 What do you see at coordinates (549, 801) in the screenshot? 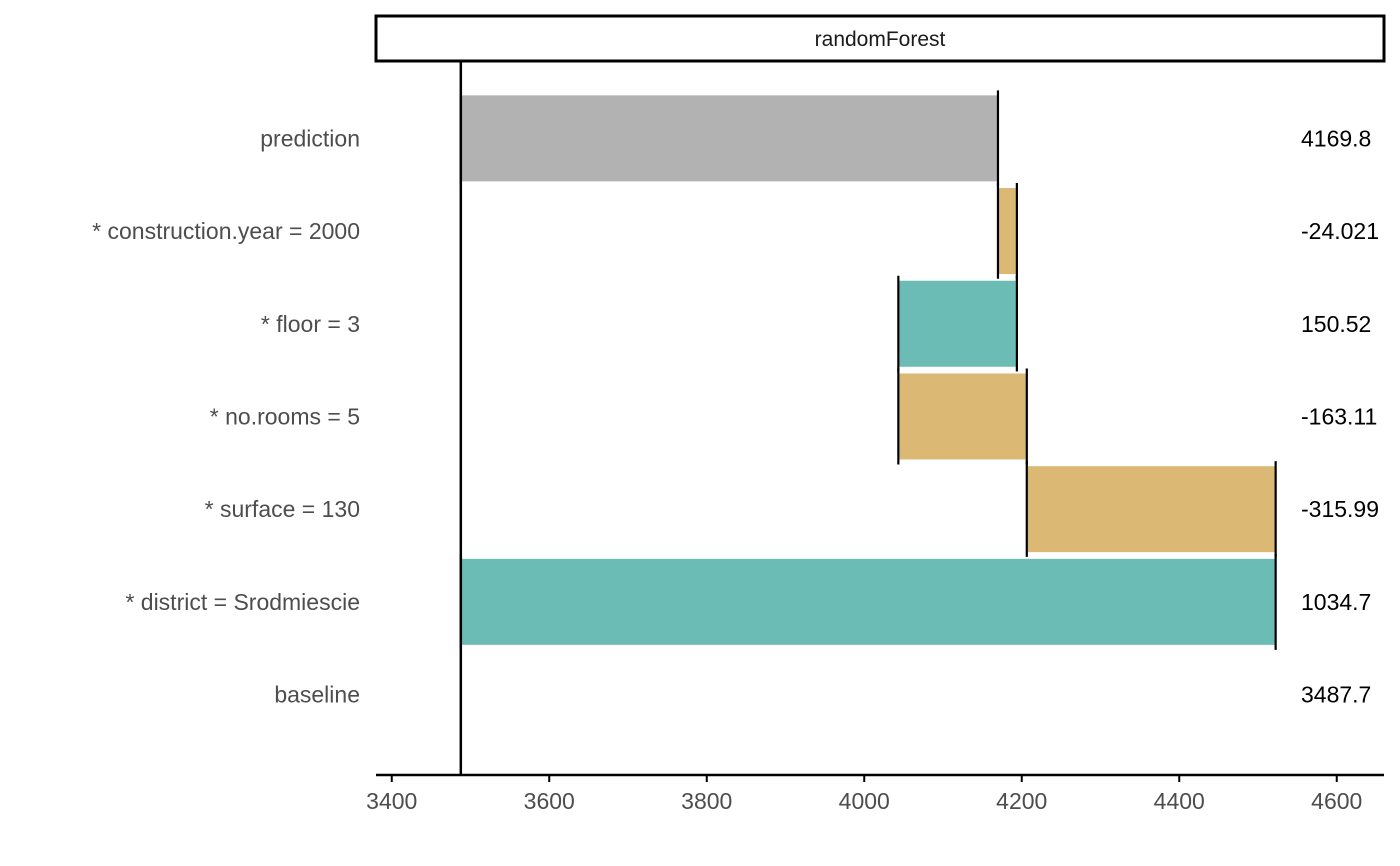
I see `x-tick-label-3600: 3600` at bounding box center [549, 801].